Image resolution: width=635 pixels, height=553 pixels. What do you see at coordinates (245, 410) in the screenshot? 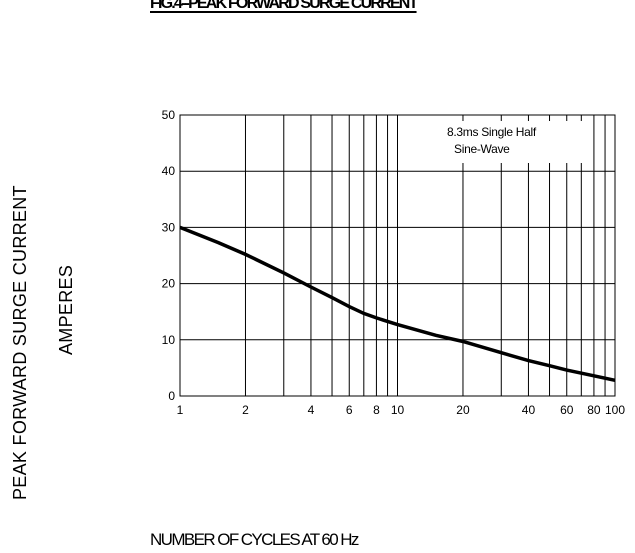
I see `x-tick-label: 2` at bounding box center [245, 410].